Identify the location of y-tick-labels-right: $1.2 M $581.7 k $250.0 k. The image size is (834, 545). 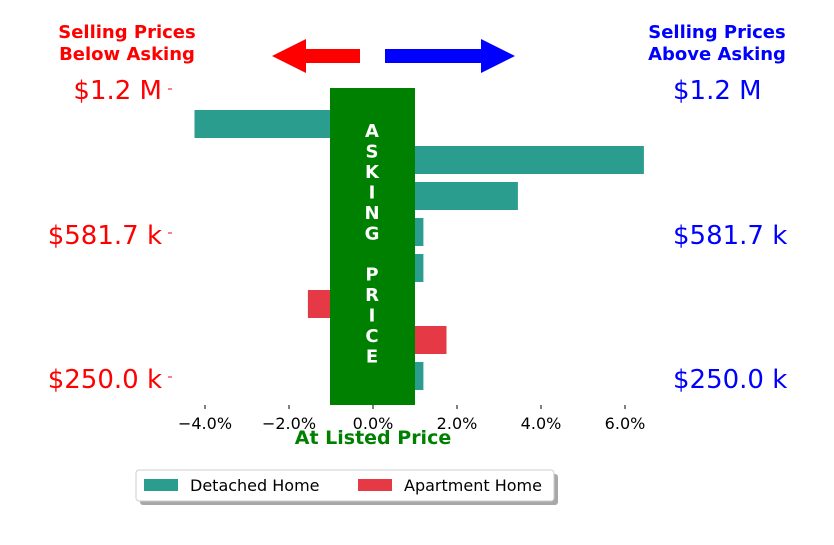
(730, 235).